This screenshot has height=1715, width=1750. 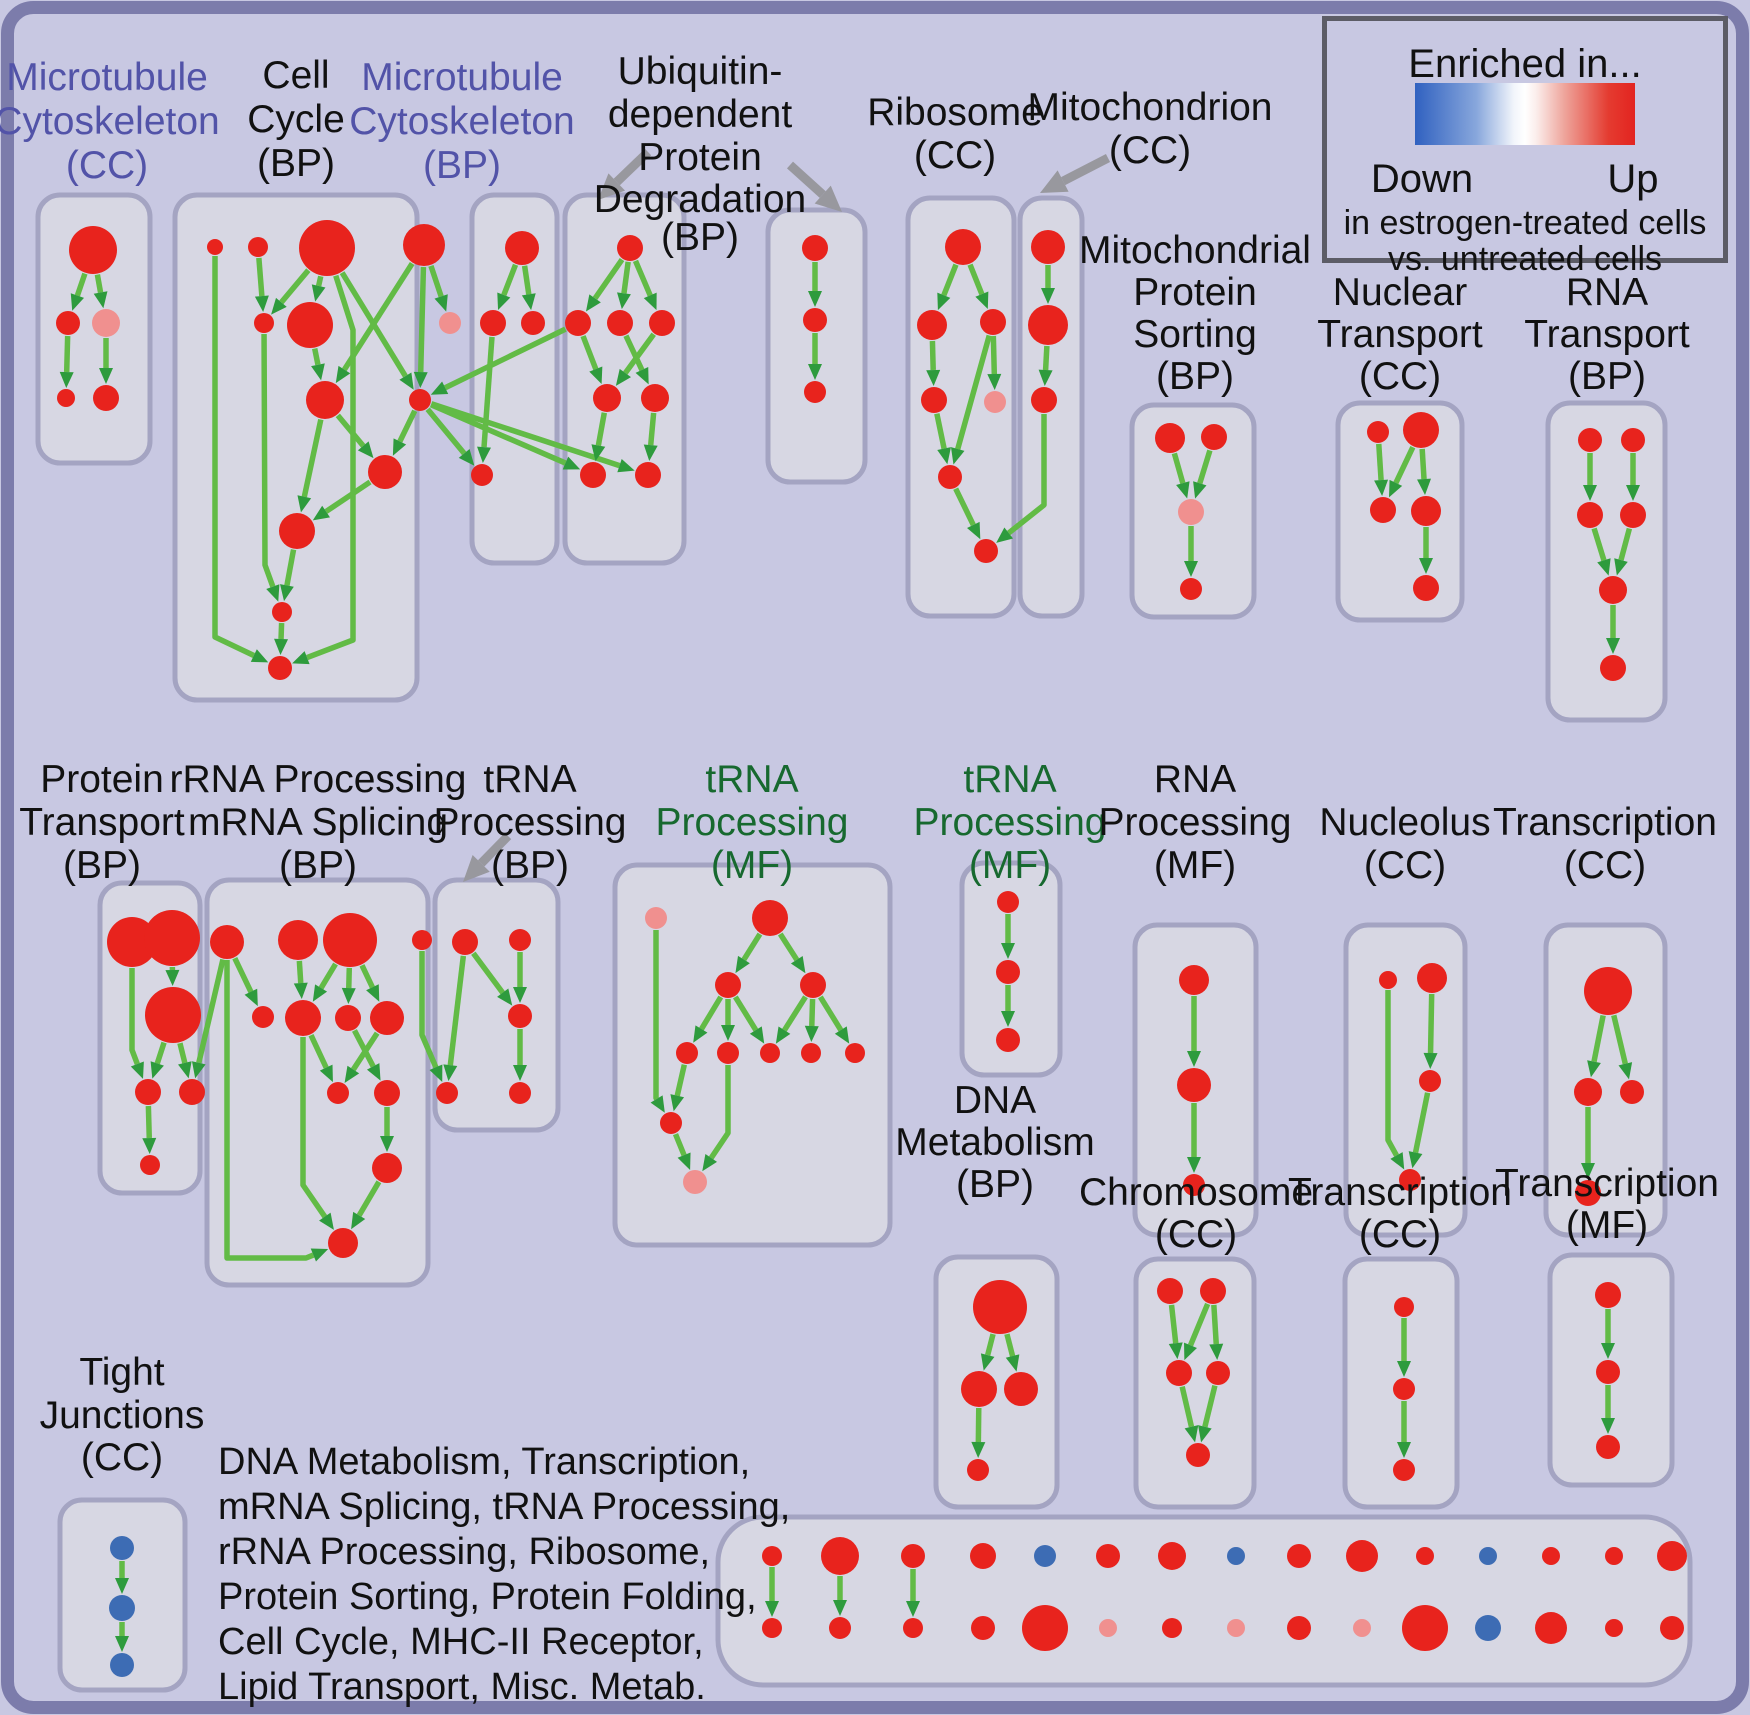 What do you see at coordinates (1054, 181) in the screenshot?
I see `mitochondrion-pointer-head` at bounding box center [1054, 181].